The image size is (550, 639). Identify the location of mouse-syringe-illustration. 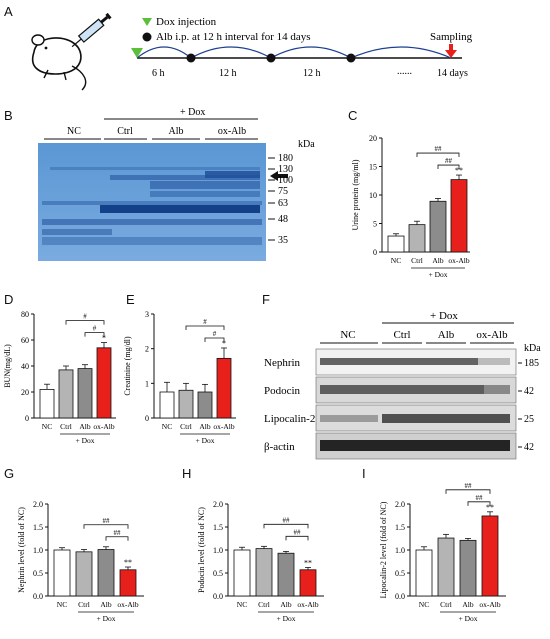
(71, 51).